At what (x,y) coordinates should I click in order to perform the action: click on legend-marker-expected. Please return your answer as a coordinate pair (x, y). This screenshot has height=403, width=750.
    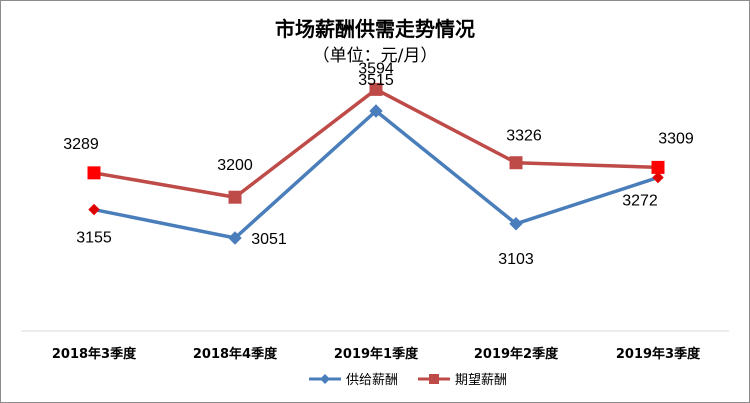
    Looking at the image, I should click on (434, 379).